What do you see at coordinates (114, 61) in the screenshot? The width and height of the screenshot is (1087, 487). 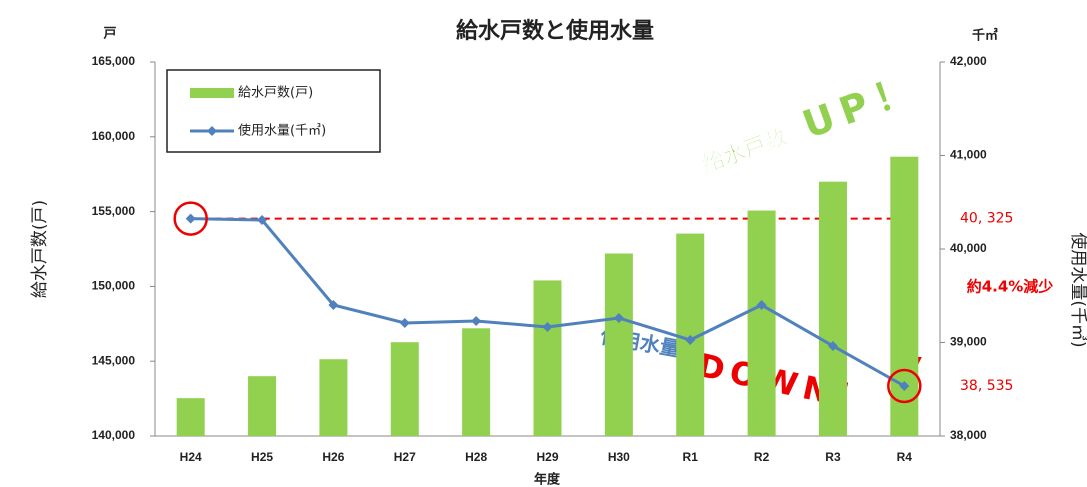 I see `y-tick-label: 165,000` at bounding box center [114, 61].